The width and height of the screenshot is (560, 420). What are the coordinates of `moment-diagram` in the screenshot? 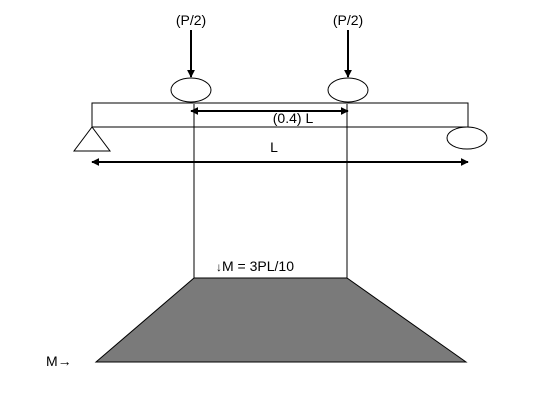 It's located at (281, 320).